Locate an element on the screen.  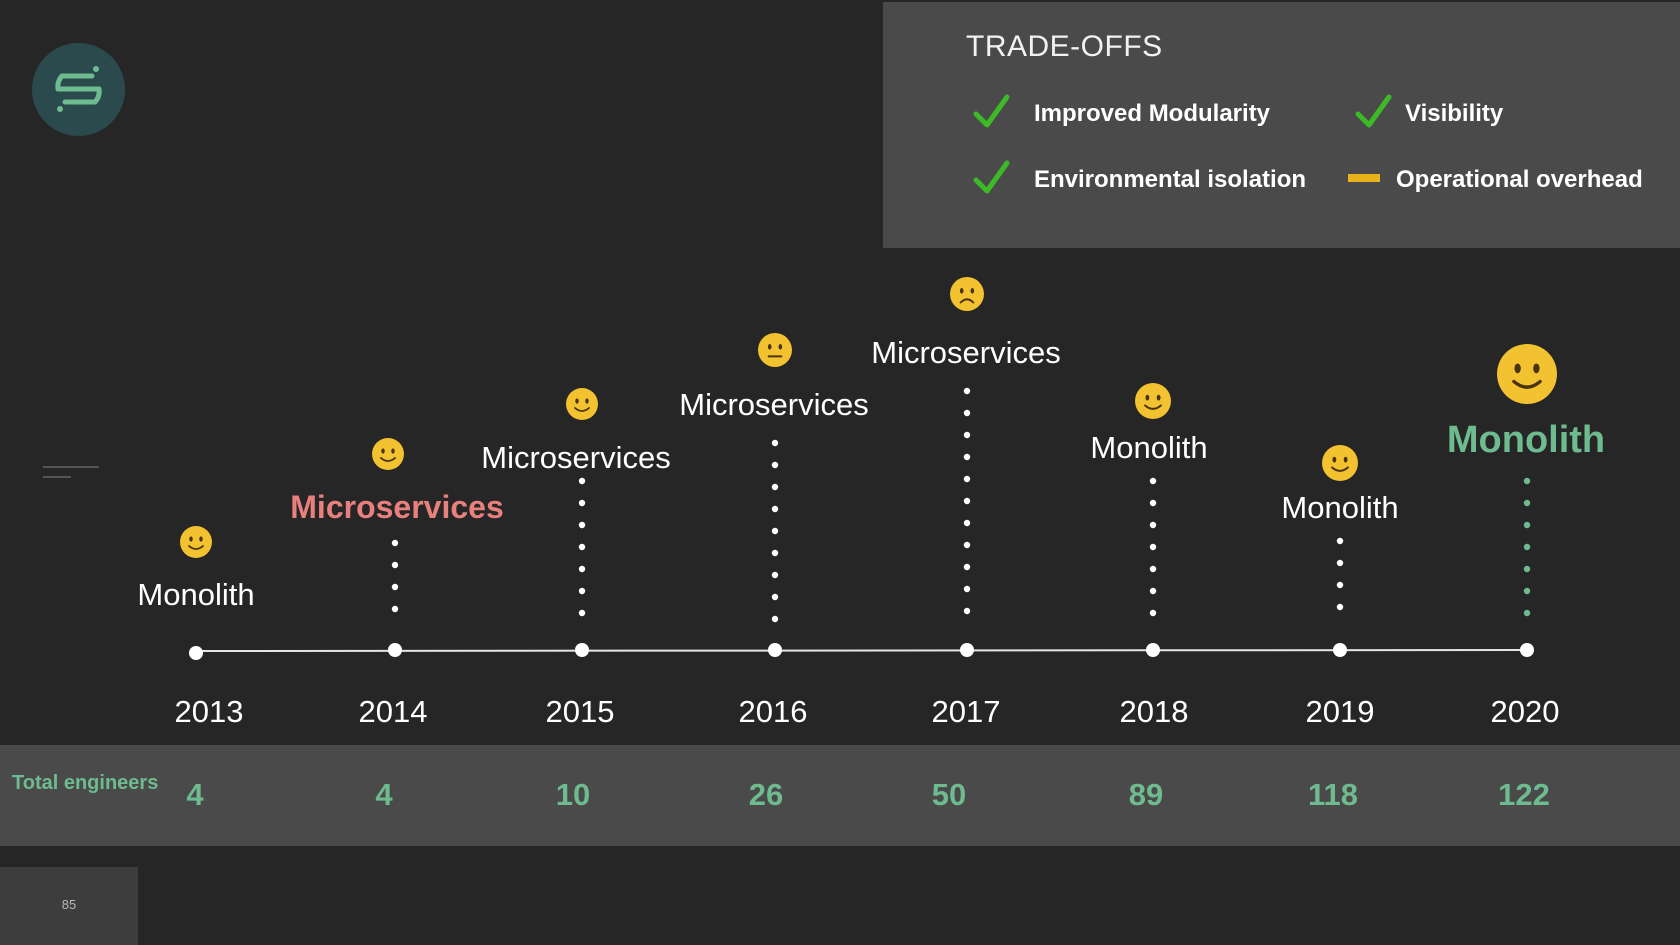
tradeoff-item-visibility: Visibility is located at coordinates (1454, 113).